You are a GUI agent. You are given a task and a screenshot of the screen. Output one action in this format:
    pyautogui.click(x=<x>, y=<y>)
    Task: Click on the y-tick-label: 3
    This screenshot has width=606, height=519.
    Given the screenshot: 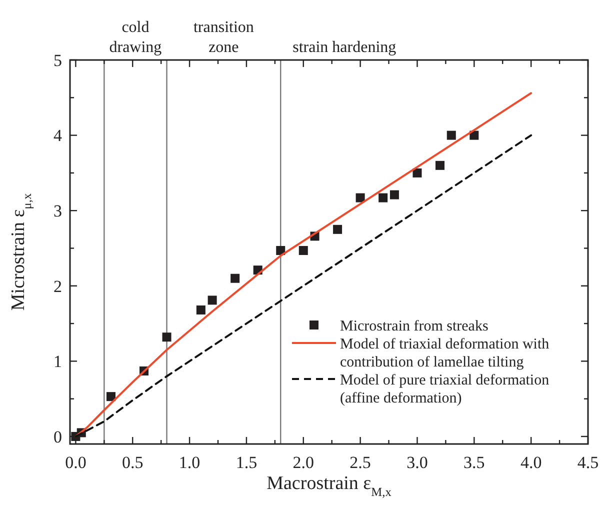 What is the action you would take?
    pyautogui.click(x=58, y=211)
    